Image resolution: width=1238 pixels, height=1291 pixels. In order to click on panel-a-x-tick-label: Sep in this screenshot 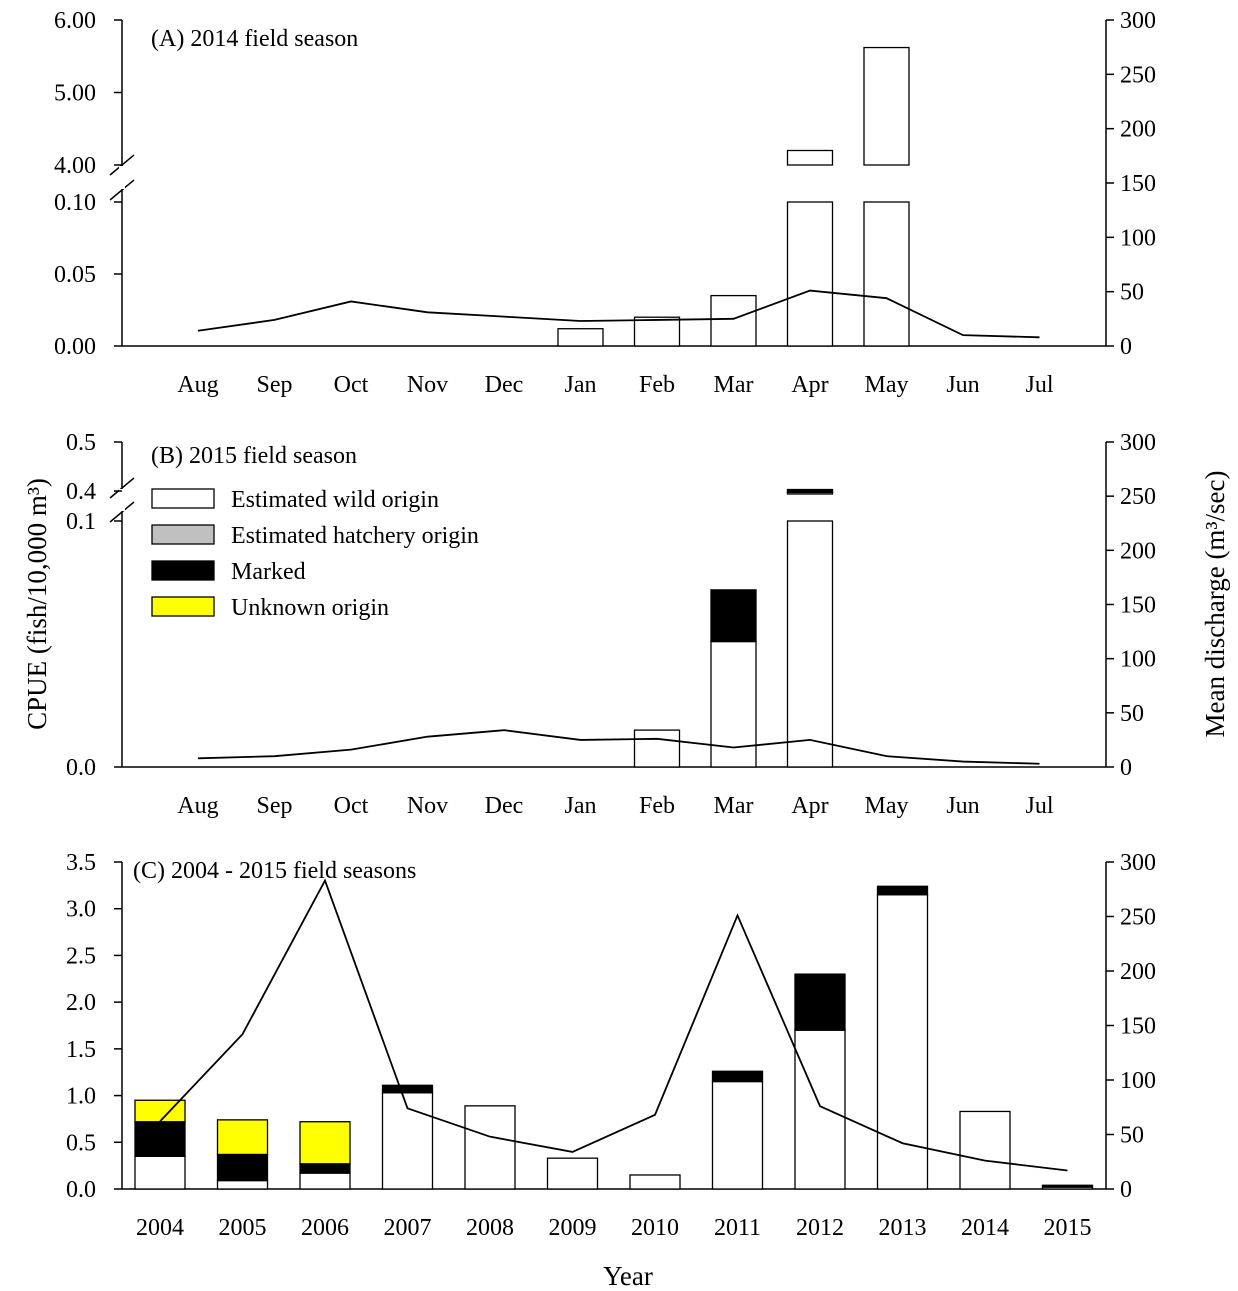, I will do `click(275, 385)`.